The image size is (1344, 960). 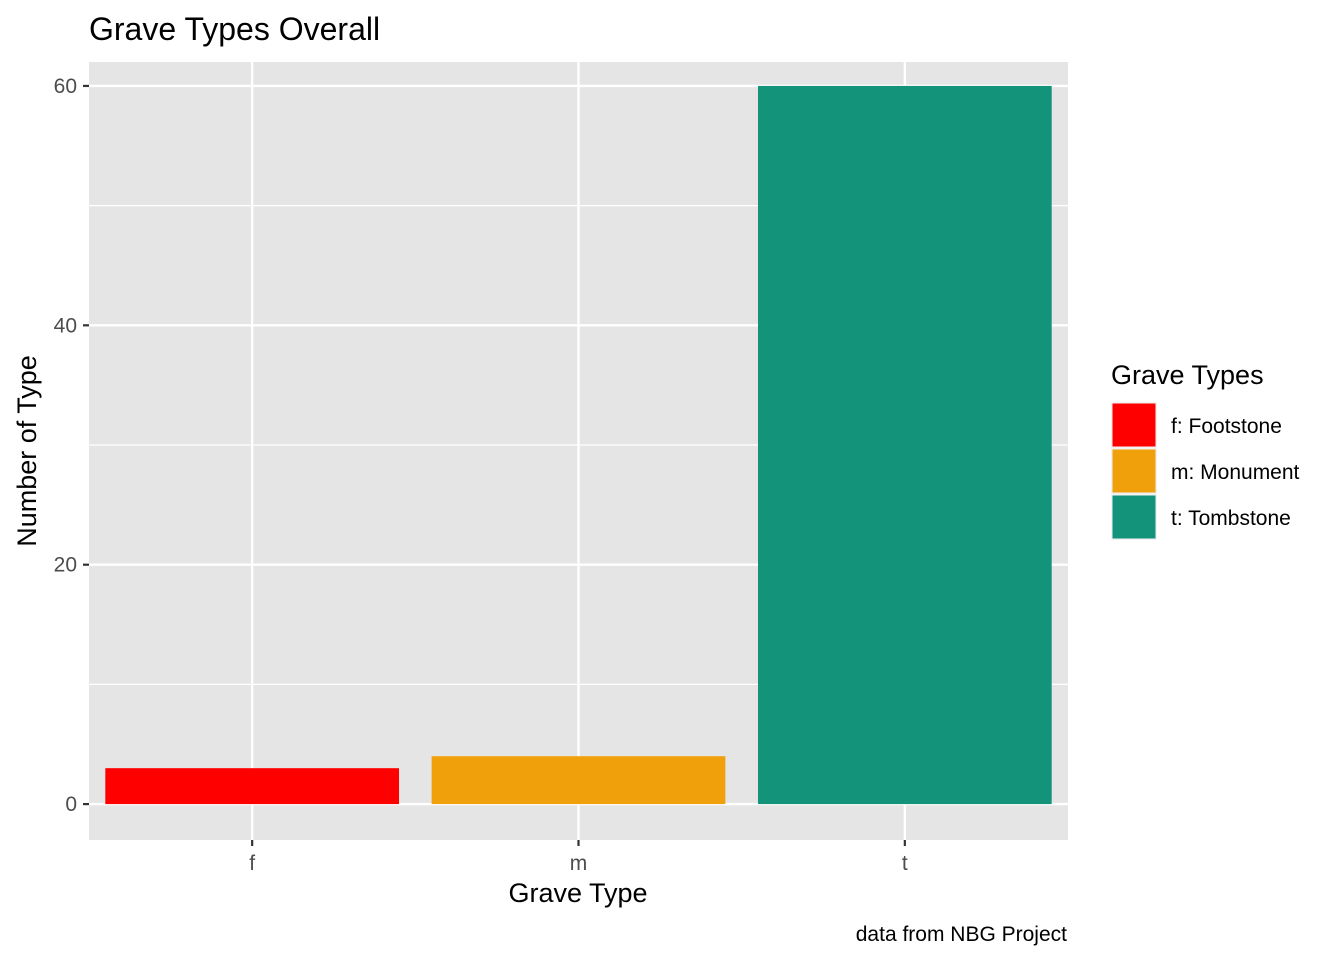 What do you see at coordinates (65, 565) in the screenshot?
I see `y-tick-label: 20` at bounding box center [65, 565].